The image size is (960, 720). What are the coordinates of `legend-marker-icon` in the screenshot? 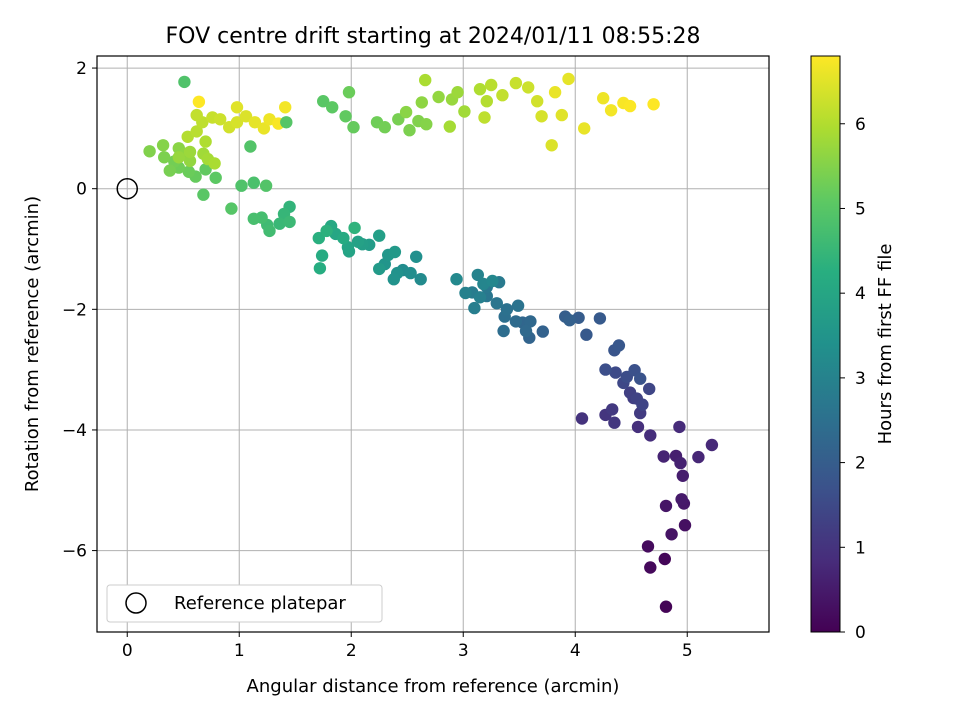 It's located at (136, 603).